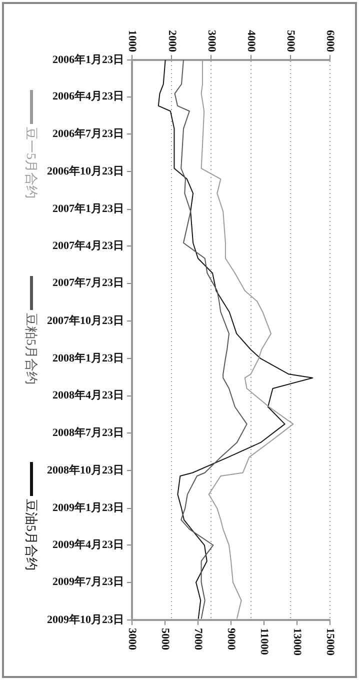  Describe the element at coordinates (297, 642) in the screenshot. I see `x-tick-label: 13000` at that location.